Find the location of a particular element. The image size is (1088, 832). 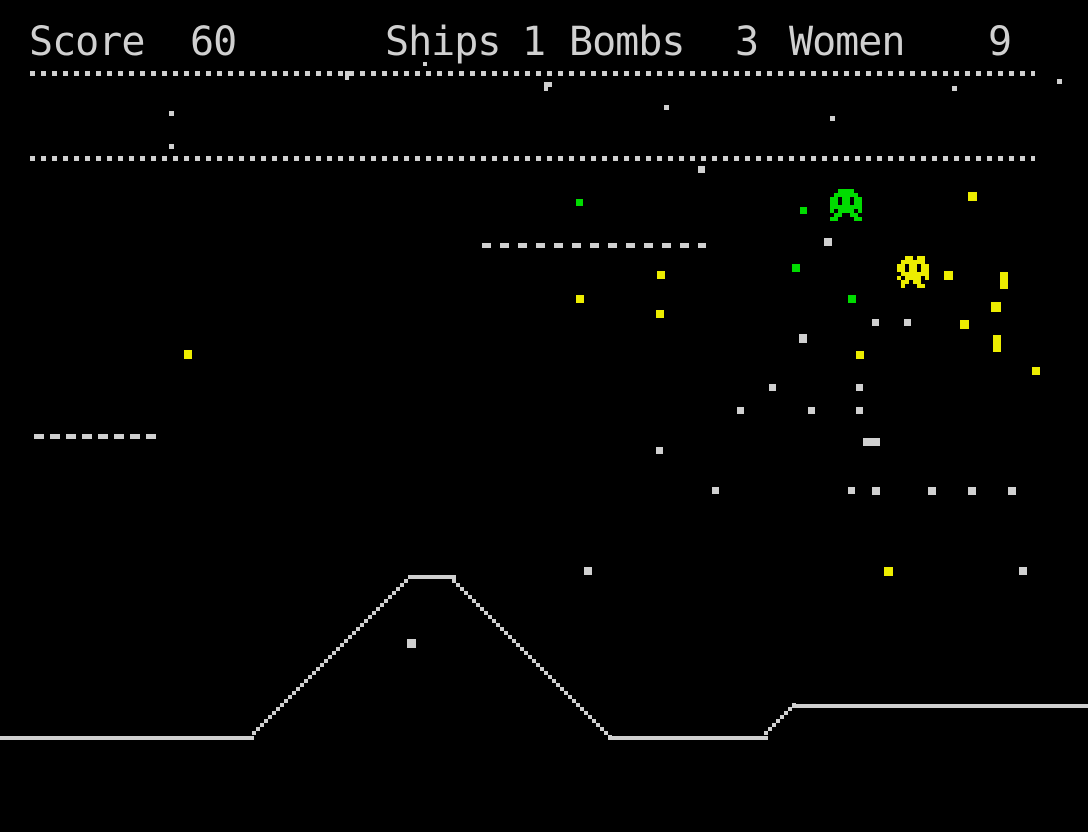

ships-value: 1 is located at coordinates (534, 42).